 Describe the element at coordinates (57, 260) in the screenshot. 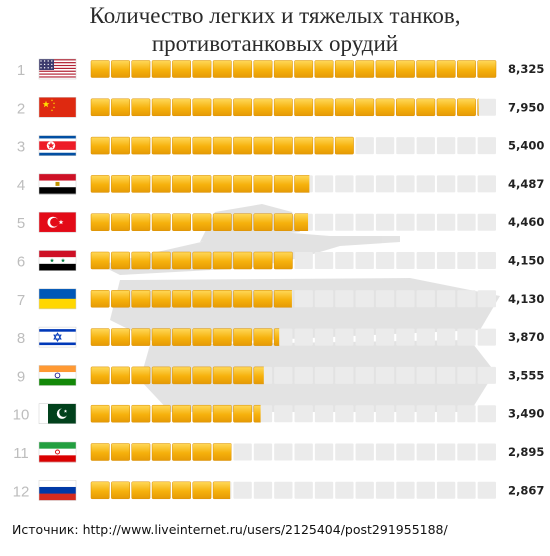

I see `syria-flag-icon` at that location.